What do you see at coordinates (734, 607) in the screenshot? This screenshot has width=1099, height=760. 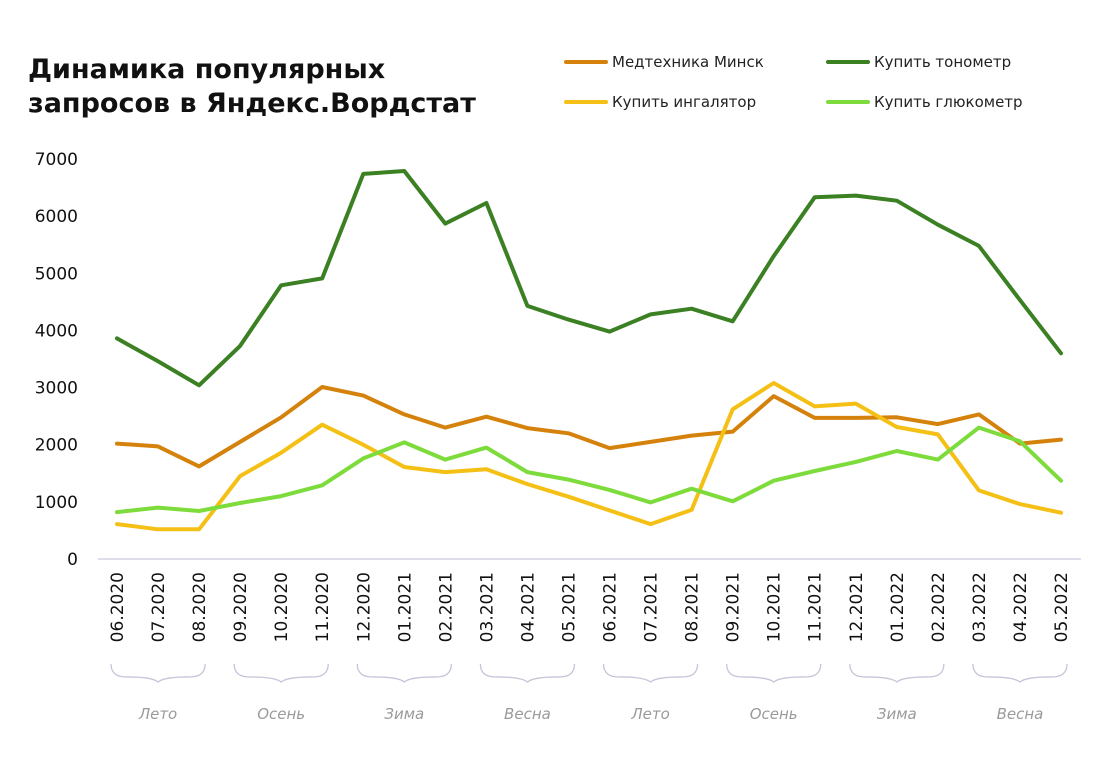 I see `x-tick-label: 09.2021` at bounding box center [734, 607].